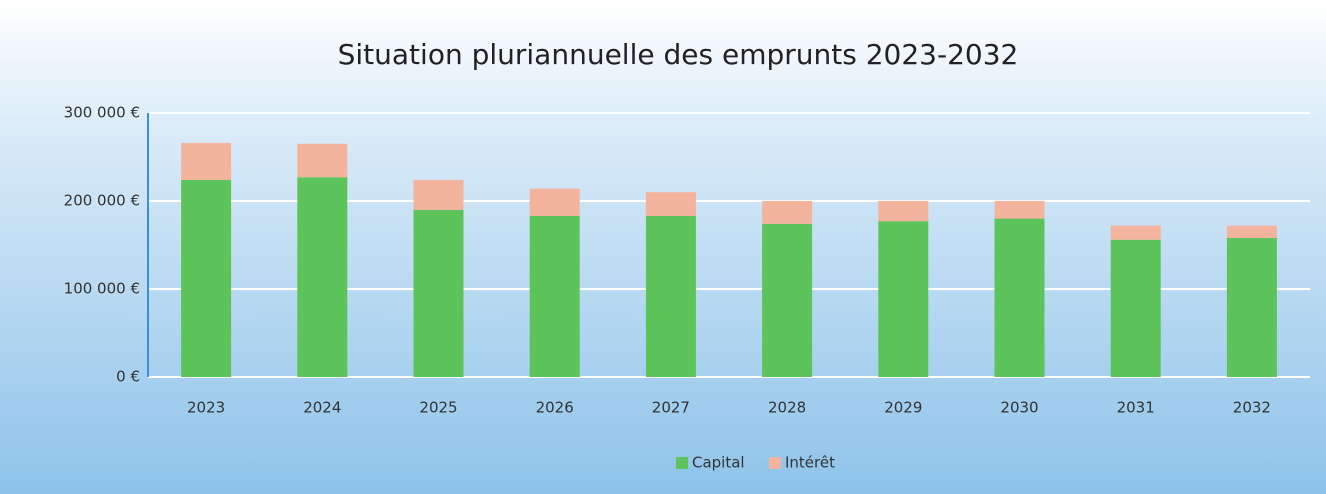 Image resolution: width=1326 pixels, height=494 pixels. What do you see at coordinates (1136, 408) in the screenshot?
I see `x-tick-label: 2031` at bounding box center [1136, 408].